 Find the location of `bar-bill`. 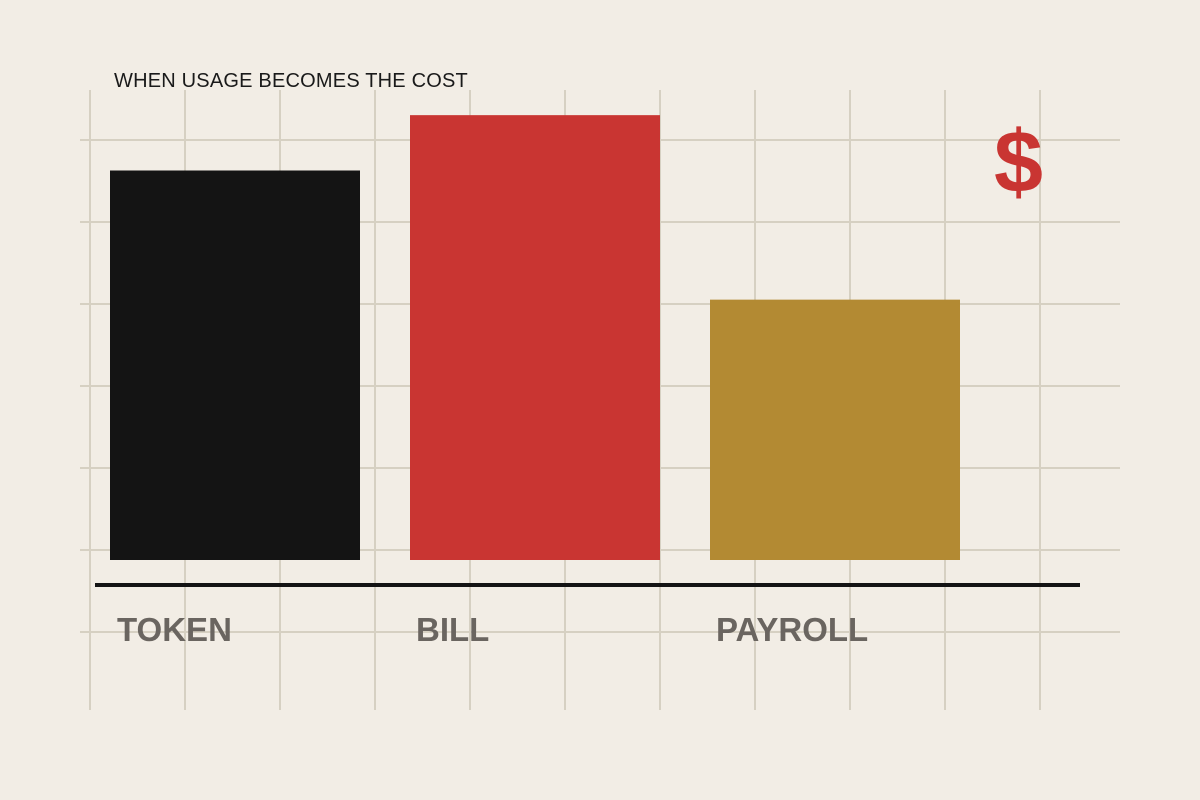

bar-bill is located at coordinates (535, 338).